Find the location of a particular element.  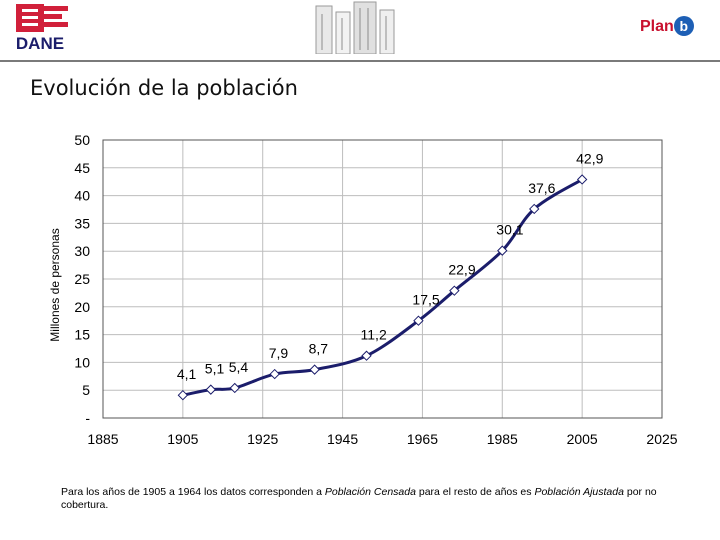

y-tick-label: 45 is located at coordinates (82, 168).